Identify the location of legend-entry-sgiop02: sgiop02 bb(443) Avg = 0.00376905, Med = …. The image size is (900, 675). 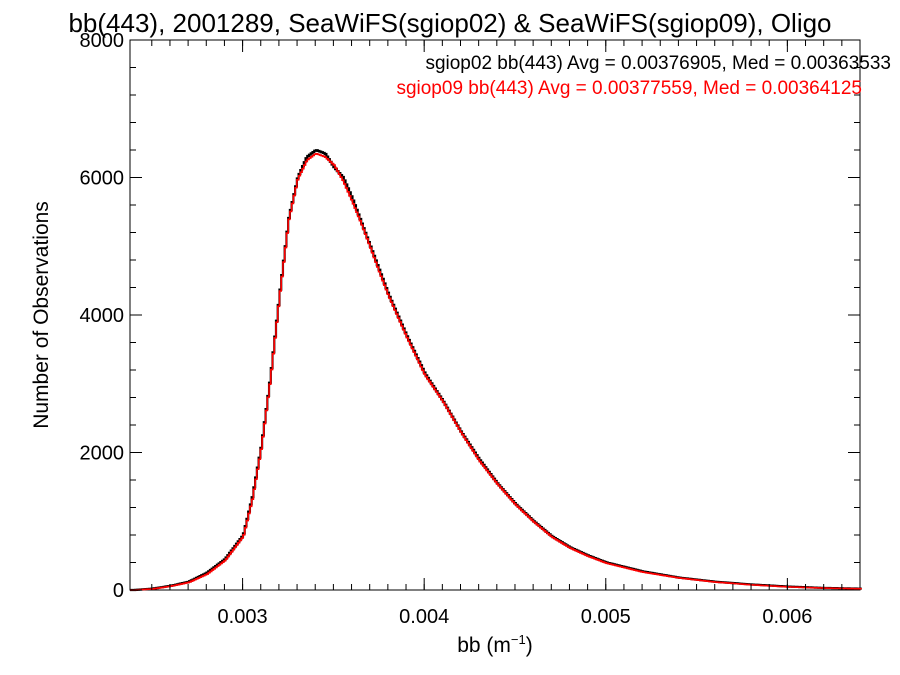
(658, 63).